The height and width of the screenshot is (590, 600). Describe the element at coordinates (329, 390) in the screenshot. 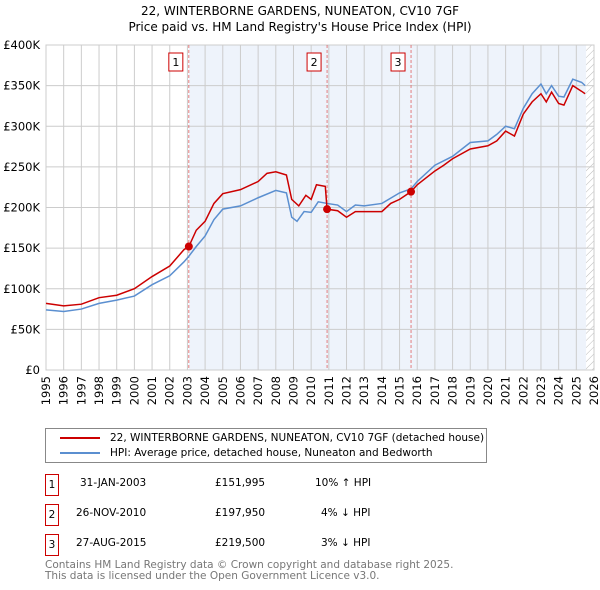

I see `x-tick-label: 2011` at that location.